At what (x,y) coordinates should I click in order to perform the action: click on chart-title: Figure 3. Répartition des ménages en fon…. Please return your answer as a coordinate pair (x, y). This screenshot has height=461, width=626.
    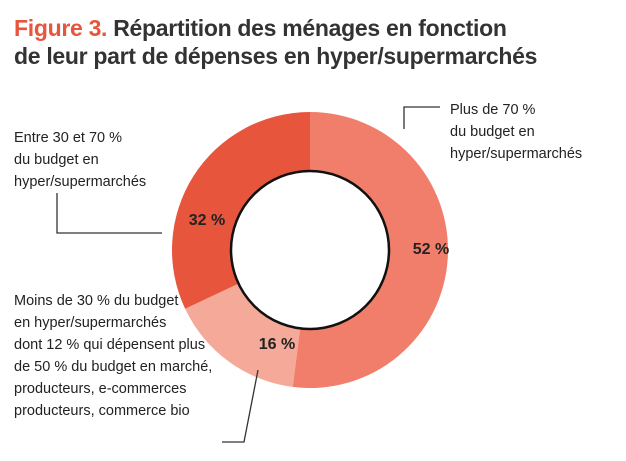
    Looking at the image, I should click on (314, 42).